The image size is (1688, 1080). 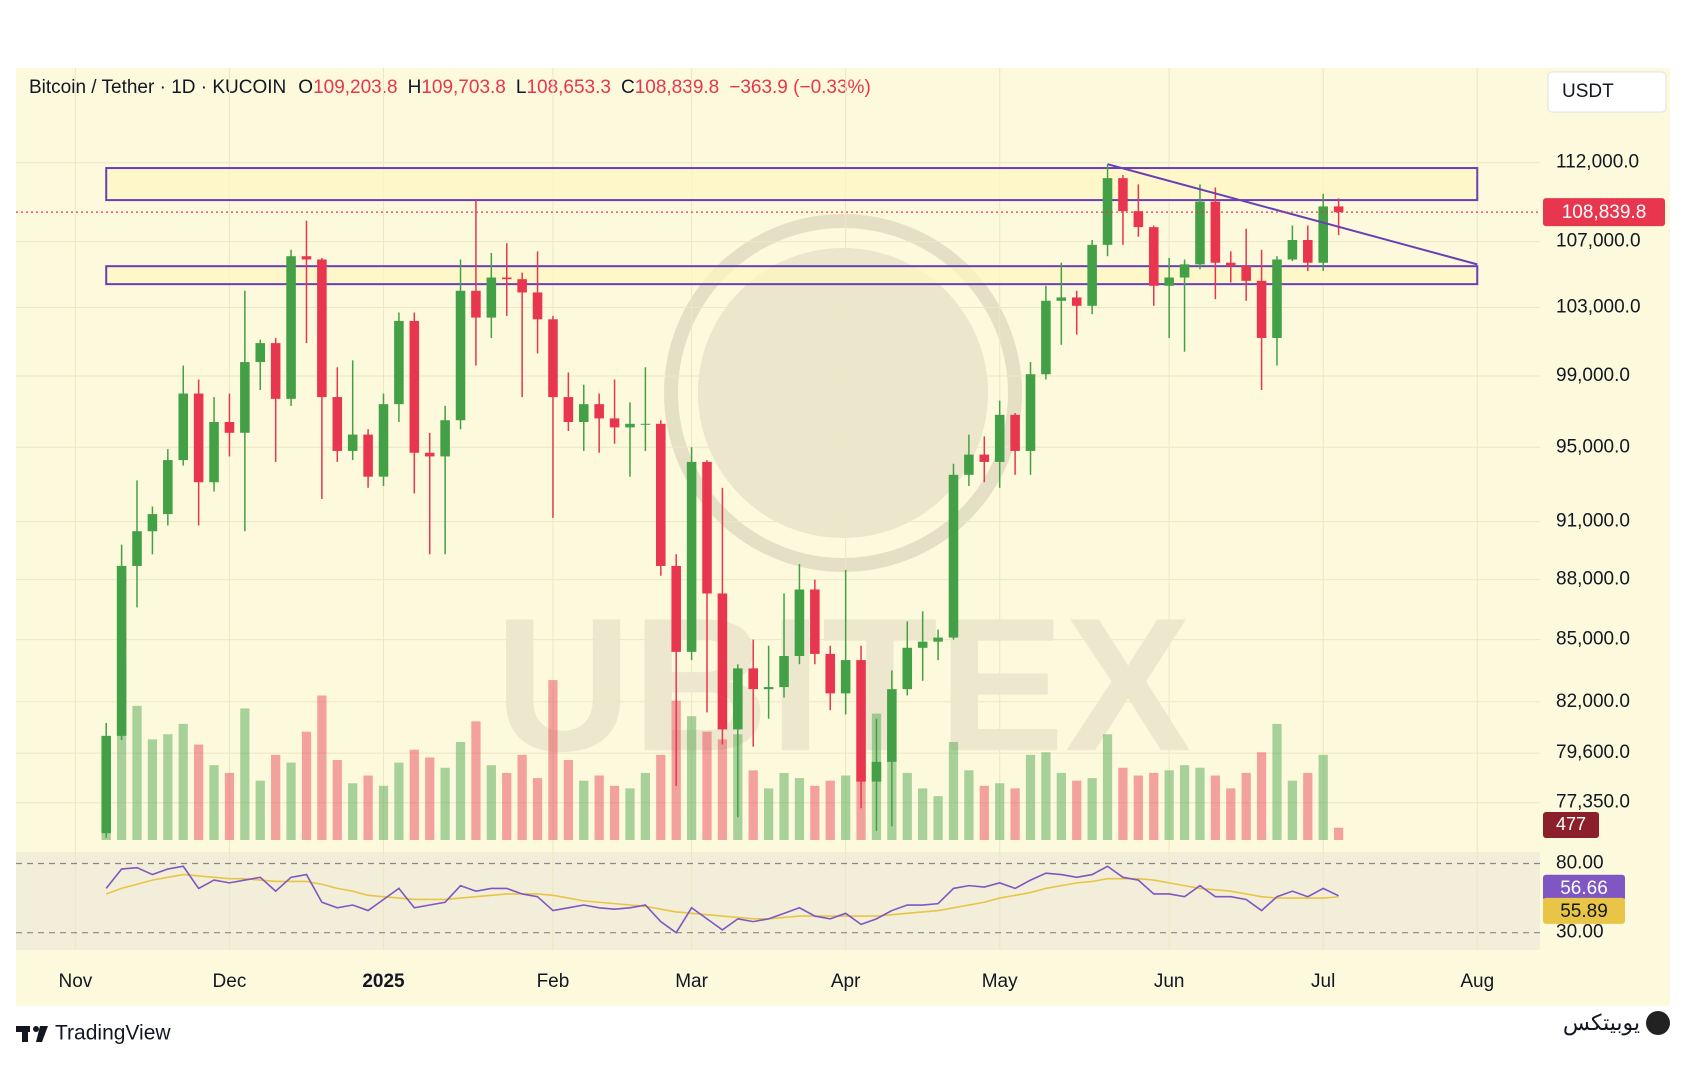 I want to click on ohlc-value: 108,839.8, so click(x=677, y=87).